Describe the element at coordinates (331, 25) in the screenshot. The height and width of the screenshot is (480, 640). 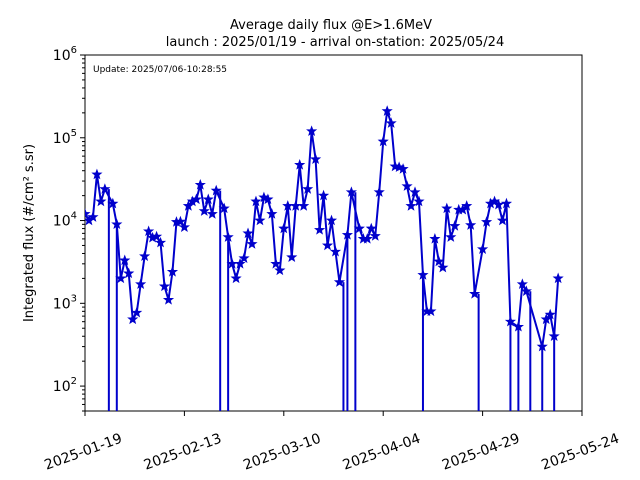
I see `chart-title: Average daily flux @E>1.6MeV` at that location.